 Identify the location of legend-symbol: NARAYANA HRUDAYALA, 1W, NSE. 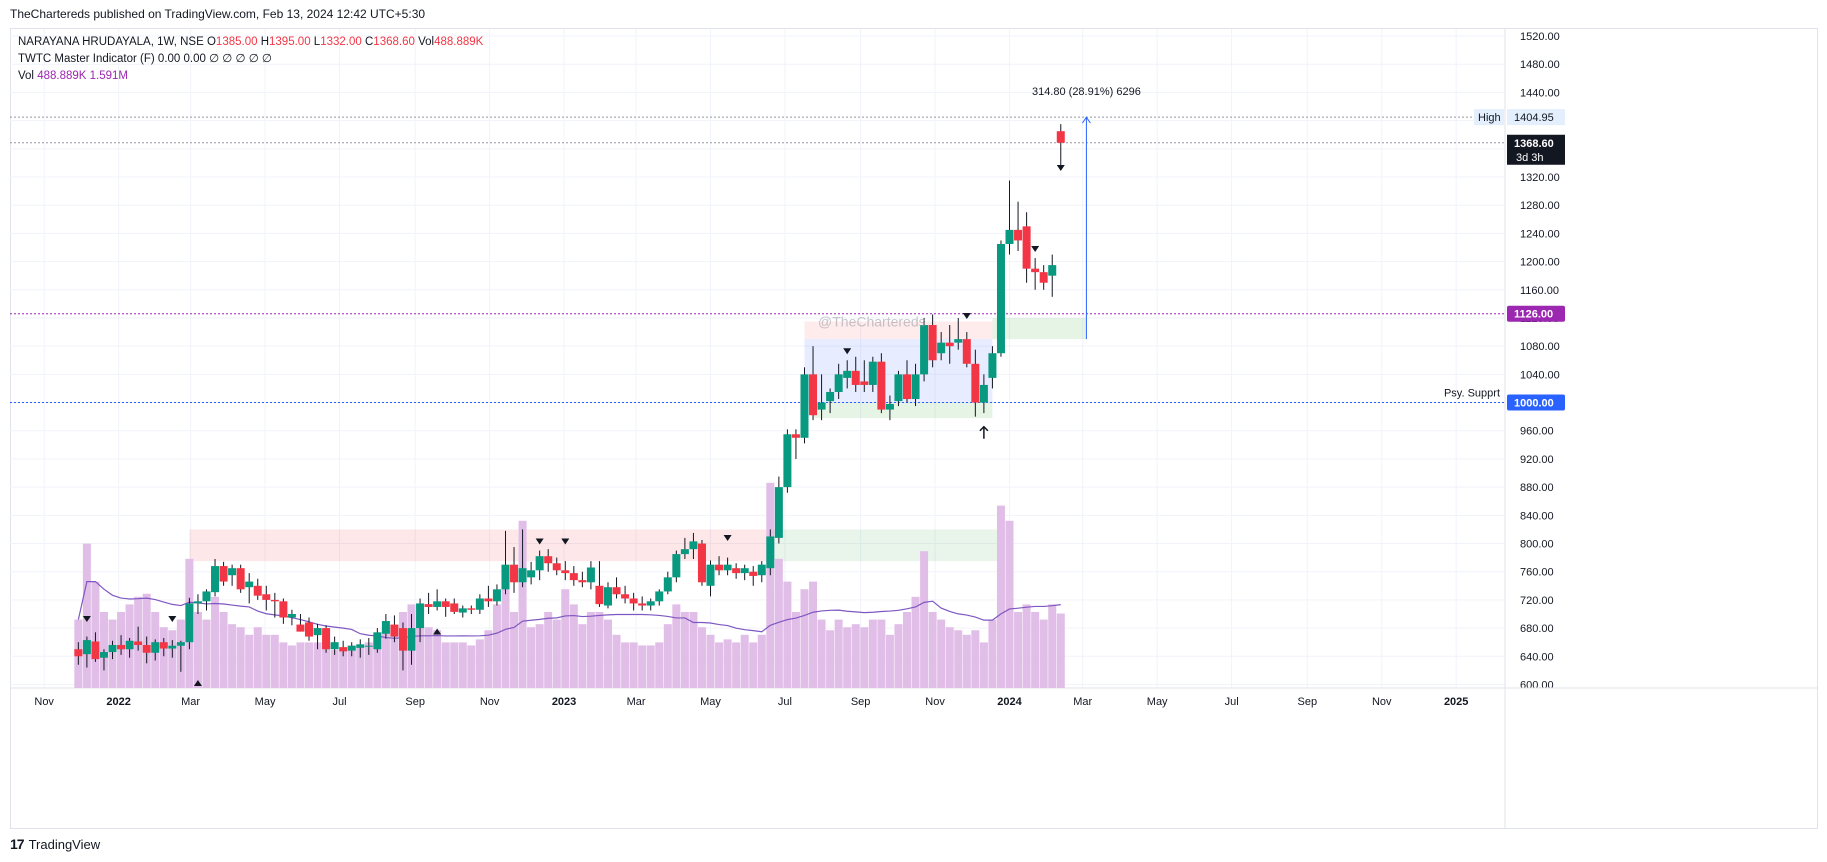
(111, 42).